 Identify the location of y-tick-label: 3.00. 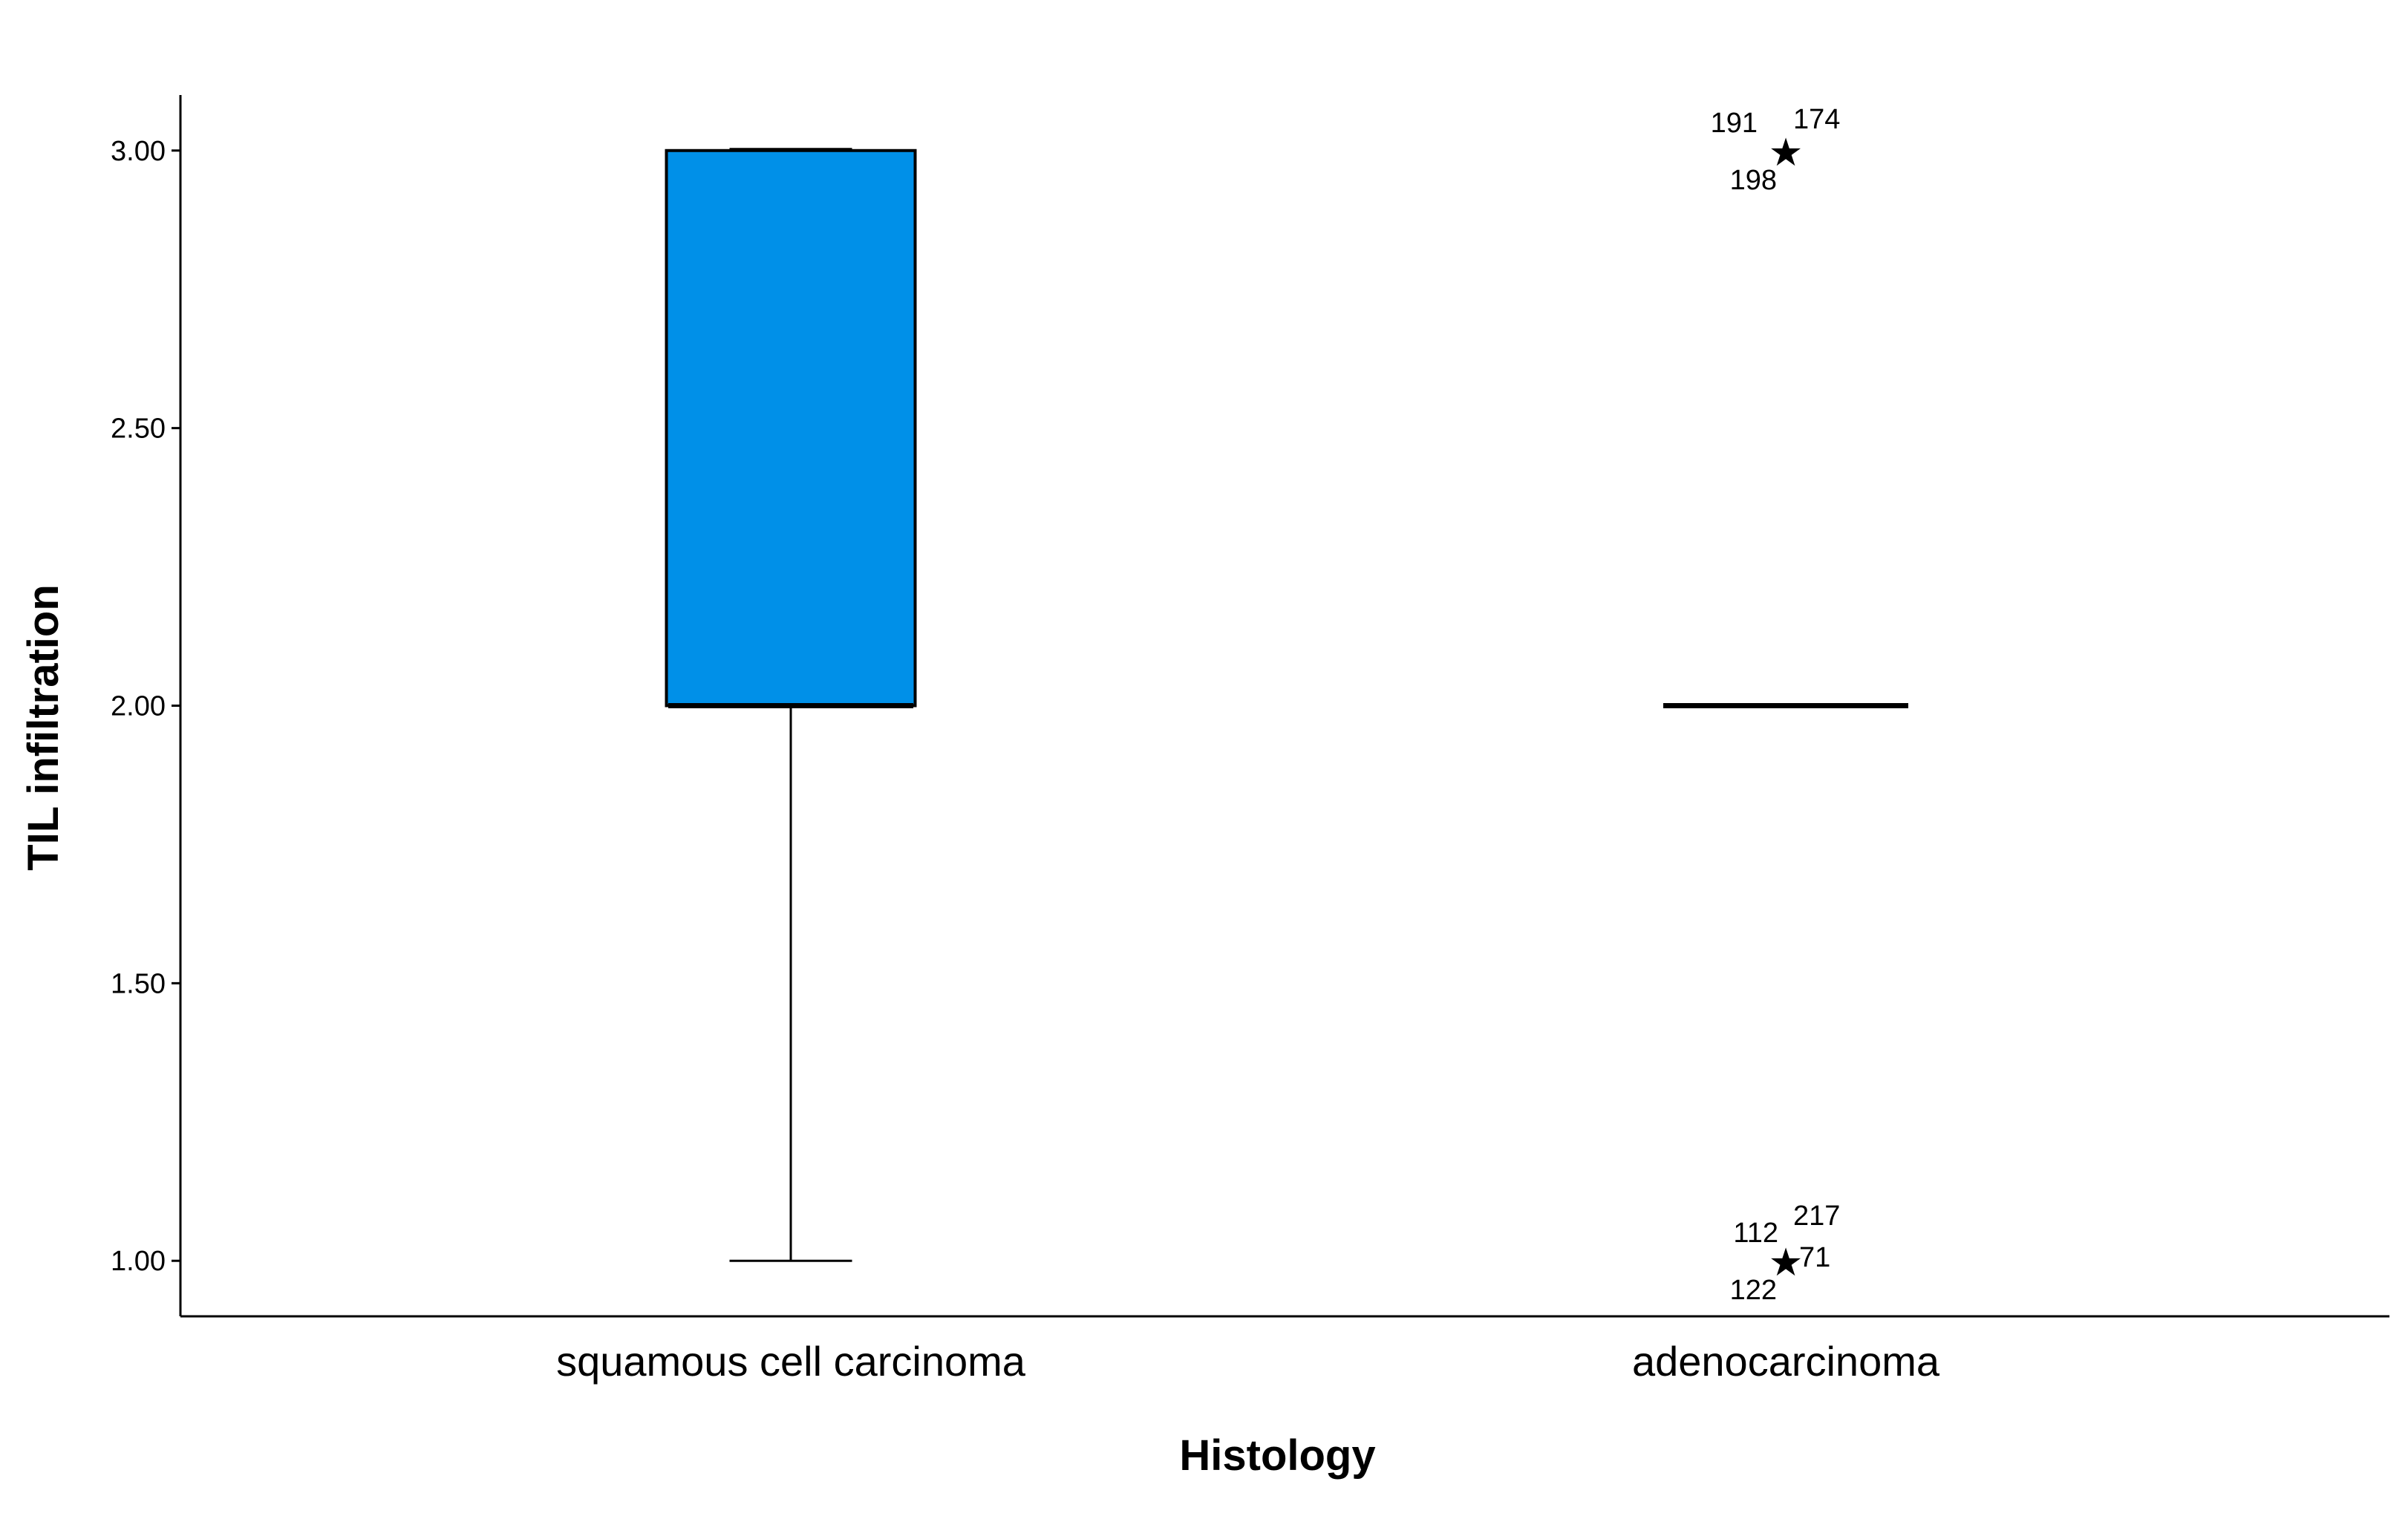
(138, 151).